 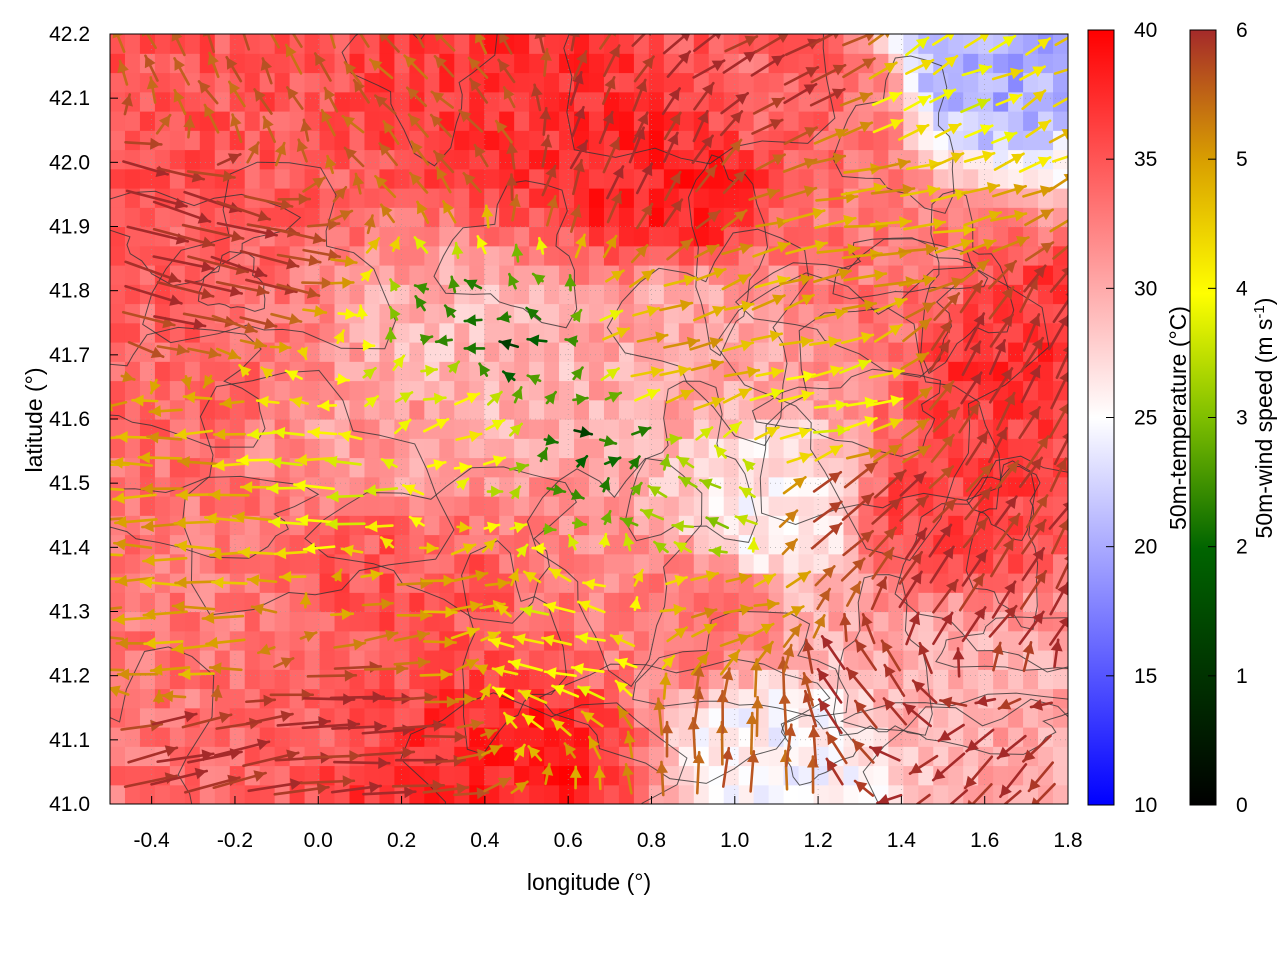 What do you see at coordinates (1145, 676) in the screenshot?
I see `temperature-cb-tick-label: 15` at bounding box center [1145, 676].